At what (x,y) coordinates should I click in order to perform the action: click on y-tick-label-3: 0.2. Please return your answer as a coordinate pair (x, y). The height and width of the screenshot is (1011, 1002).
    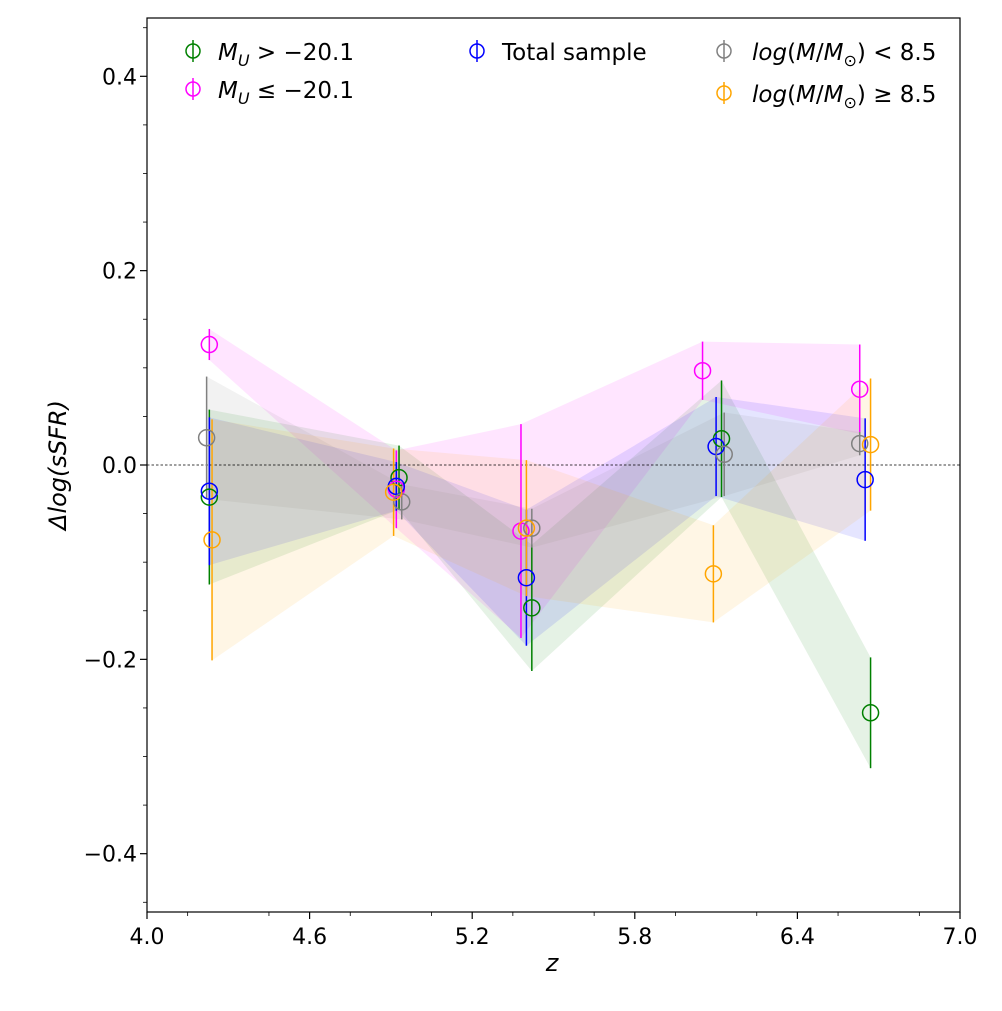
    Looking at the image, I should click on (119, 272).